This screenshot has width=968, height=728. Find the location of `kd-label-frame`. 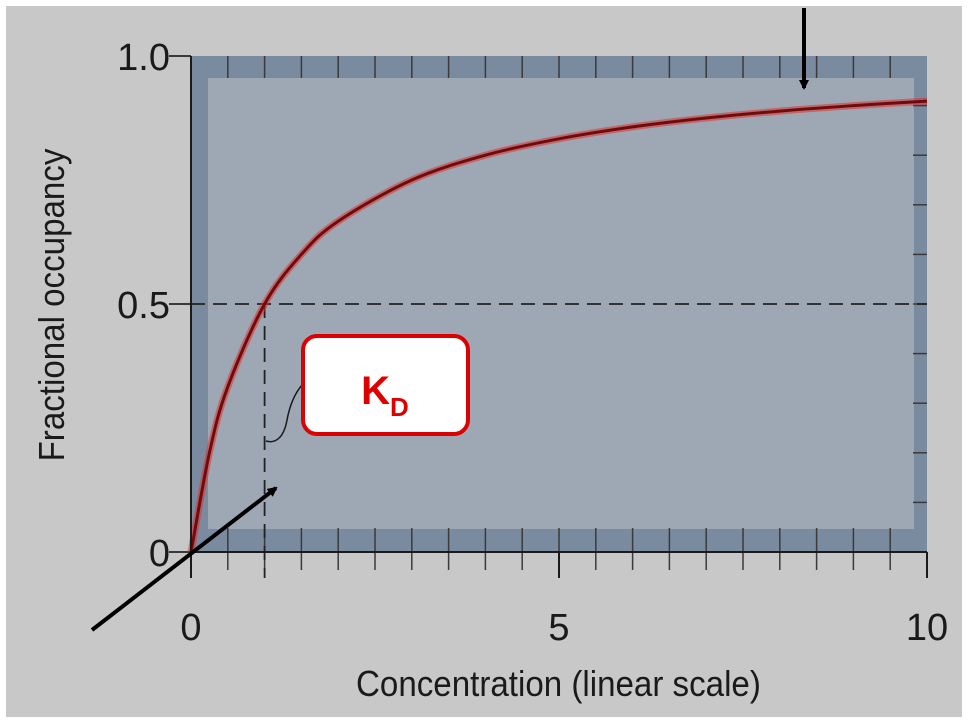

kd-label-frame is located at coordinates (385, 385).